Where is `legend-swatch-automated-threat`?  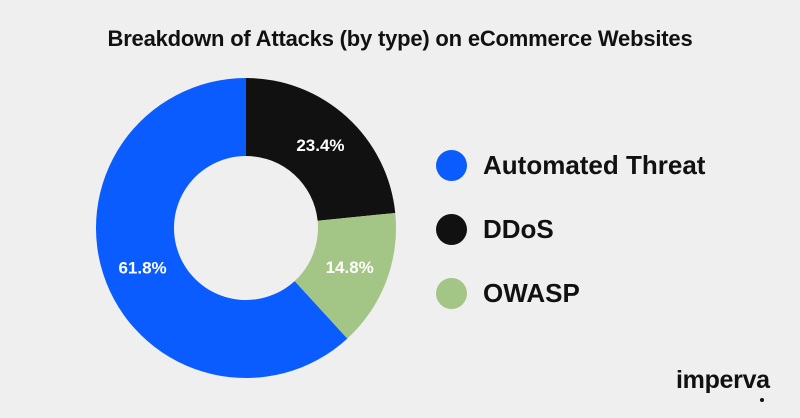
legend-swatch-automated-threat is located at coordinates (451, 165).